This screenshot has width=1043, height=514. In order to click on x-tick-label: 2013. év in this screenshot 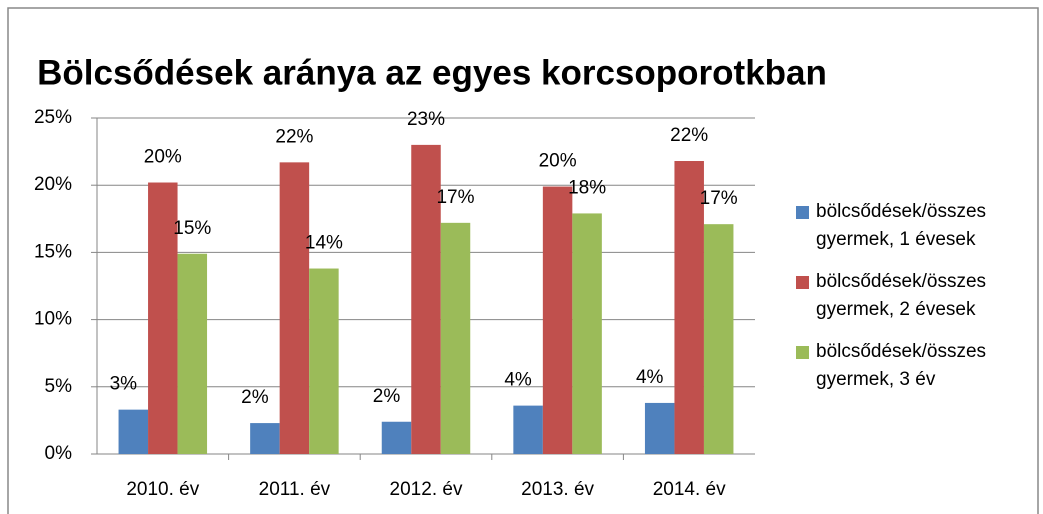, I will do `click(557, 489)`.